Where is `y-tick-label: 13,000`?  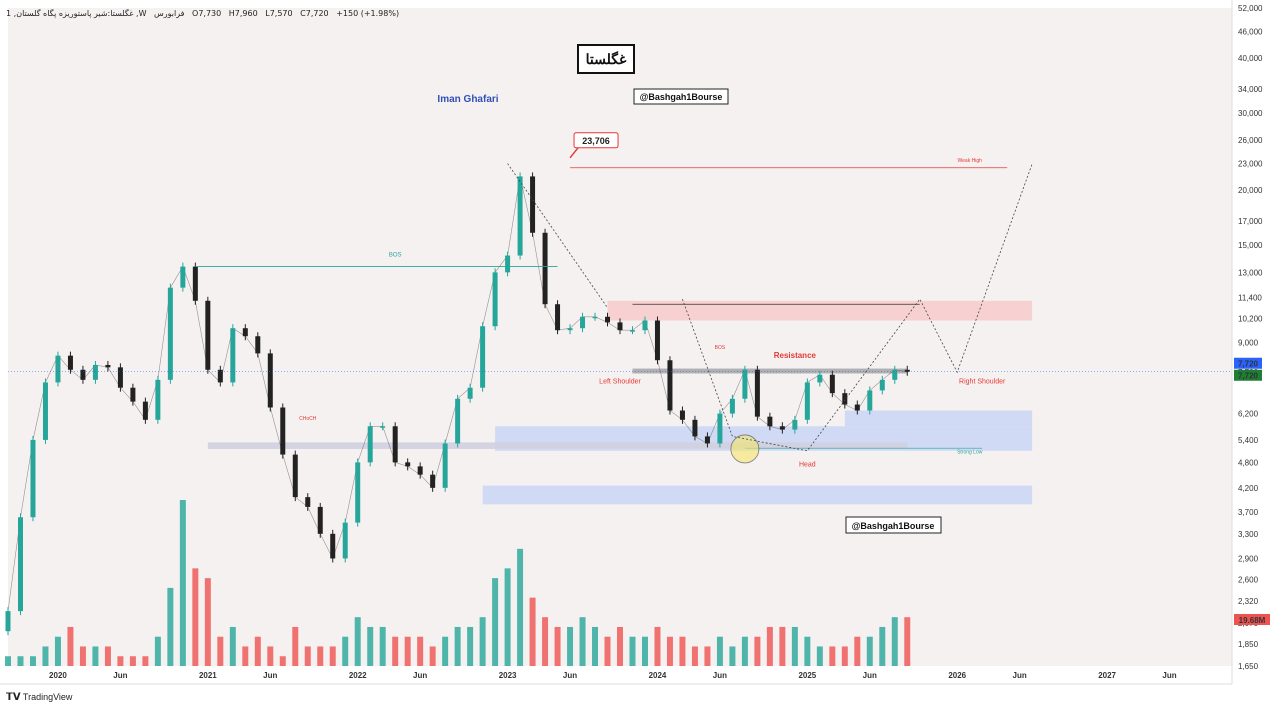
y-tick-label: 13,000 is located at coordinates (1250, 272).